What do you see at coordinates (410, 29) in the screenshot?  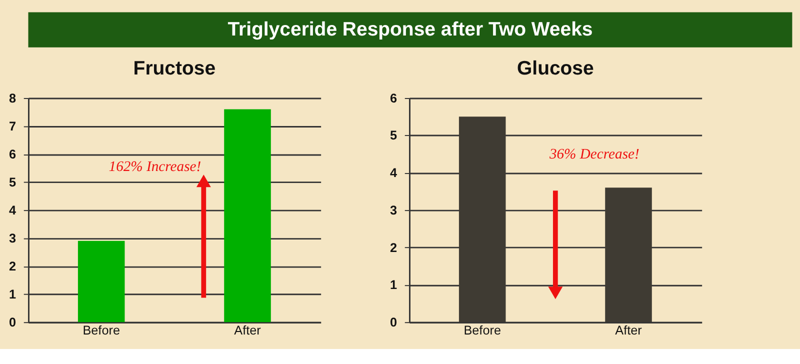 I see `text: Triglyceride Response after Two Weeks` at bounding box center [410, 29].